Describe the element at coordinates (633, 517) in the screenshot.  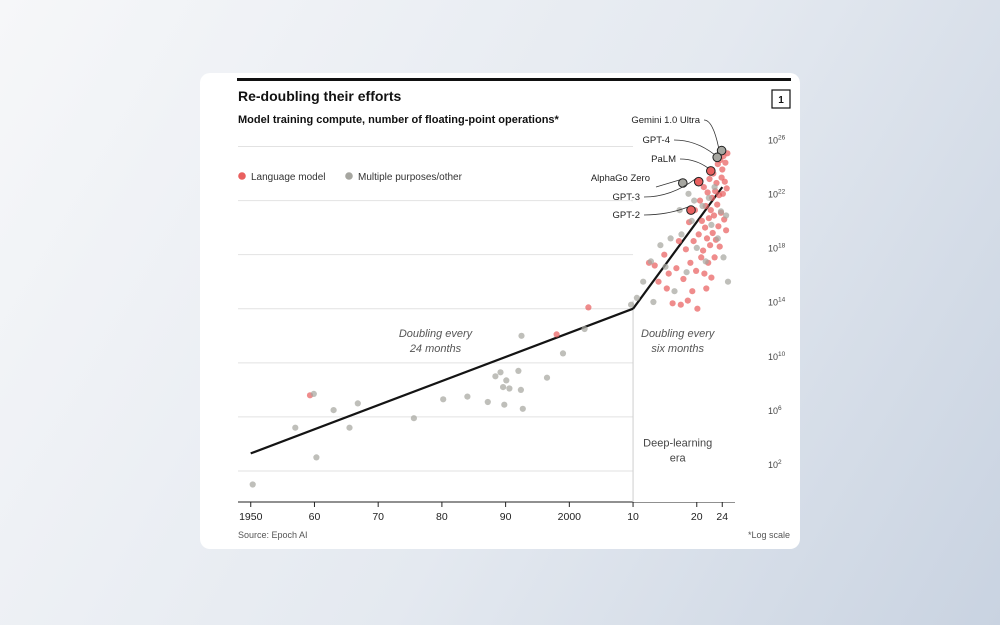
I see `x-tick-label-2010: 10` at that location.